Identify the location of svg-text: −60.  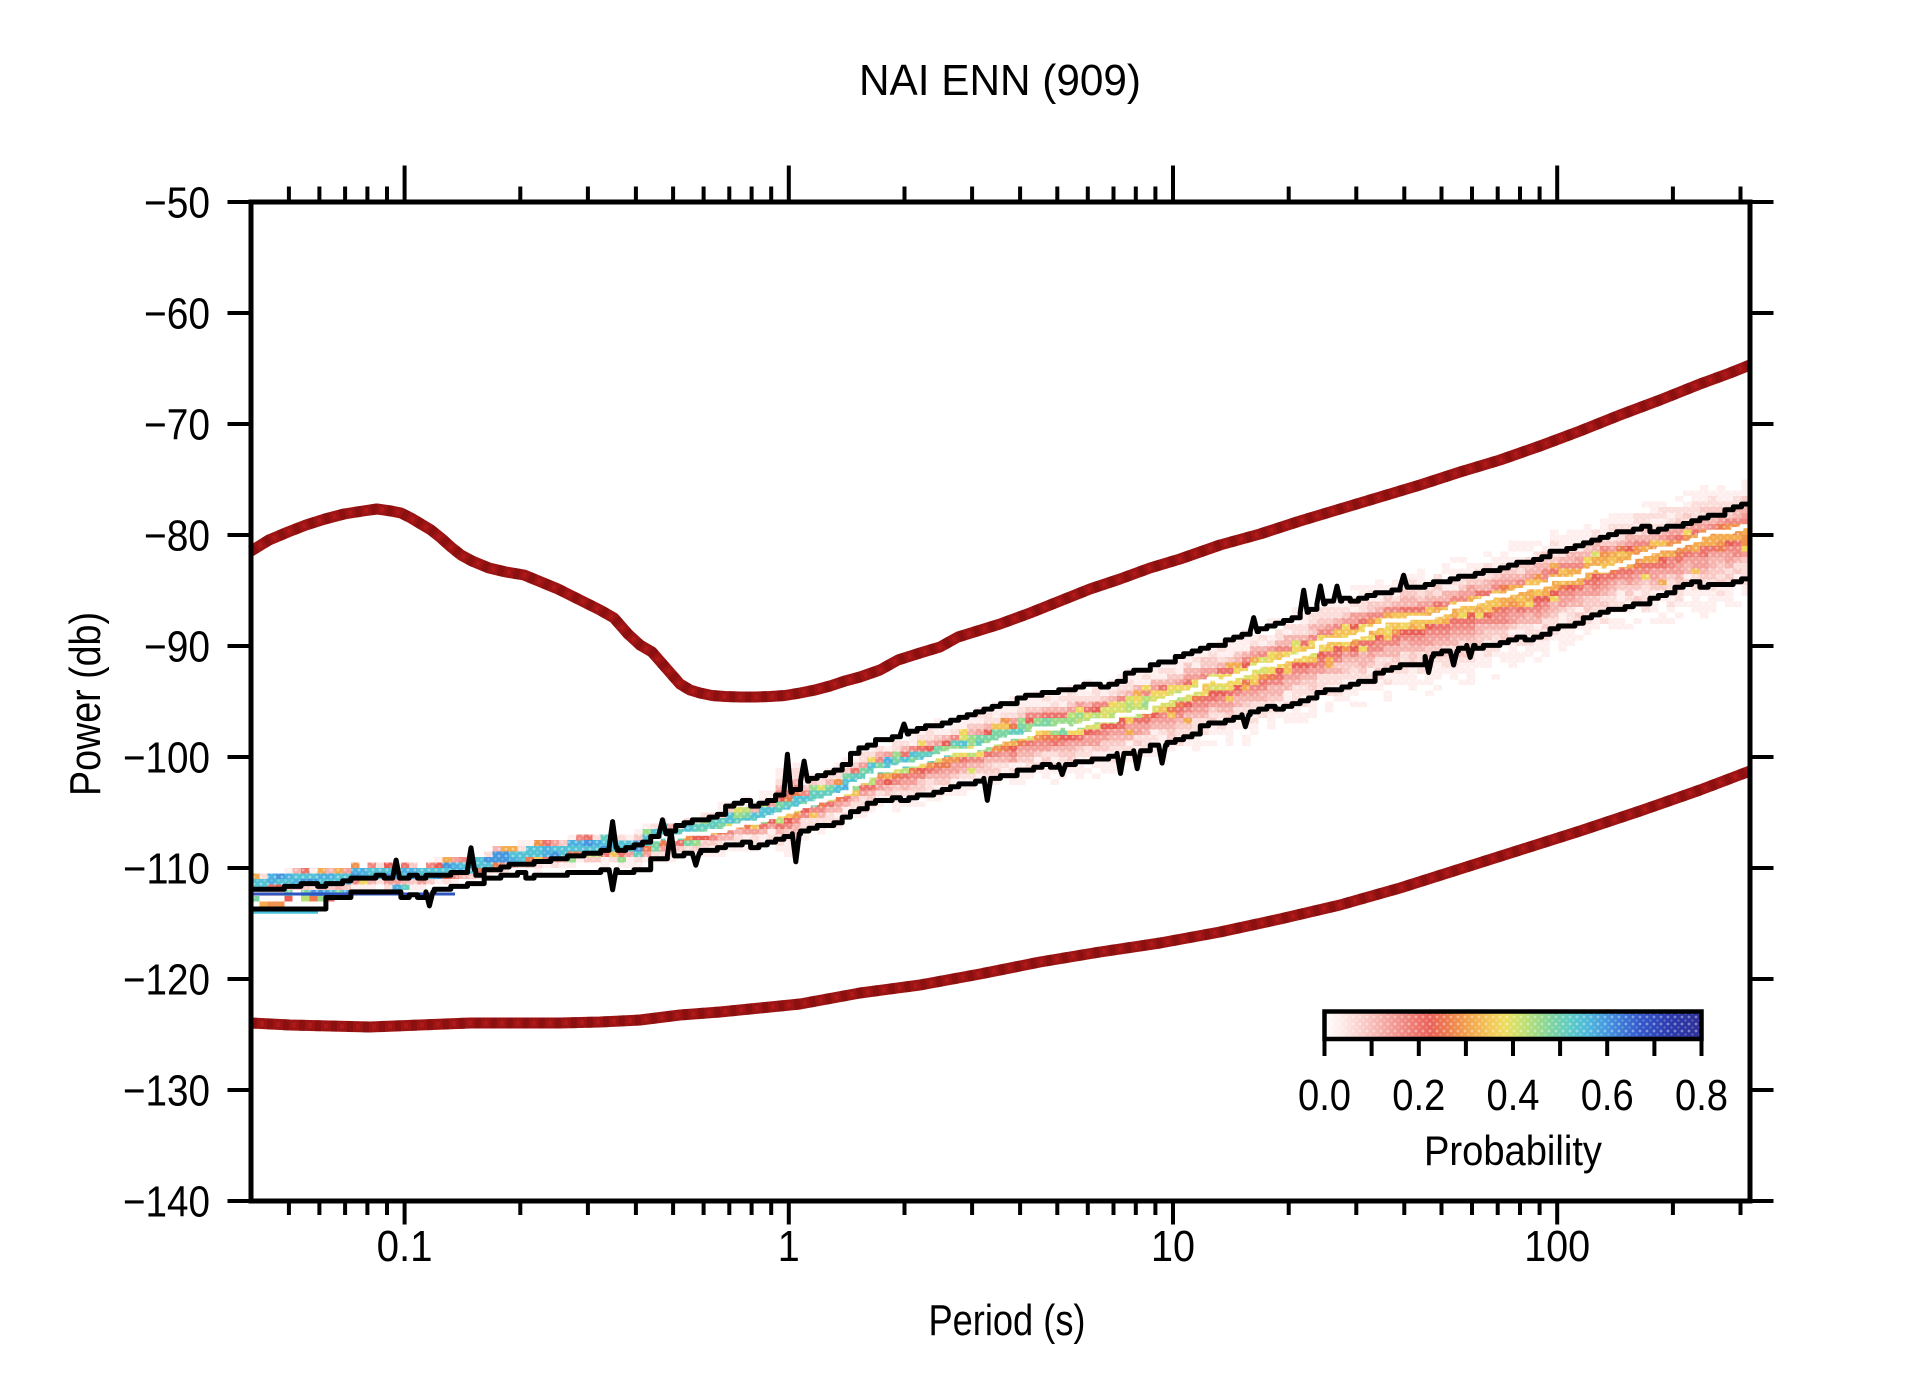
(177, 314).